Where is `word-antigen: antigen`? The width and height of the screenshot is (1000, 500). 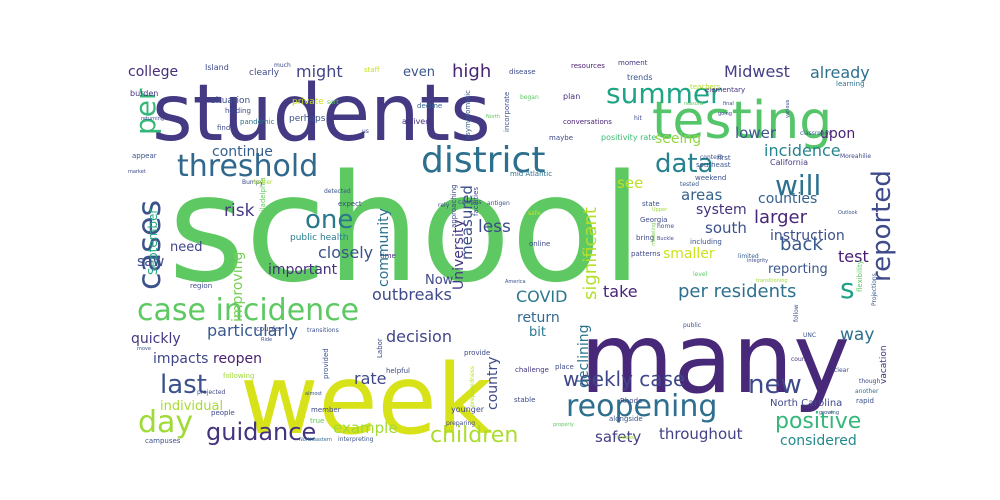
word-antigen: antigen is located at coordinates (498, 203).